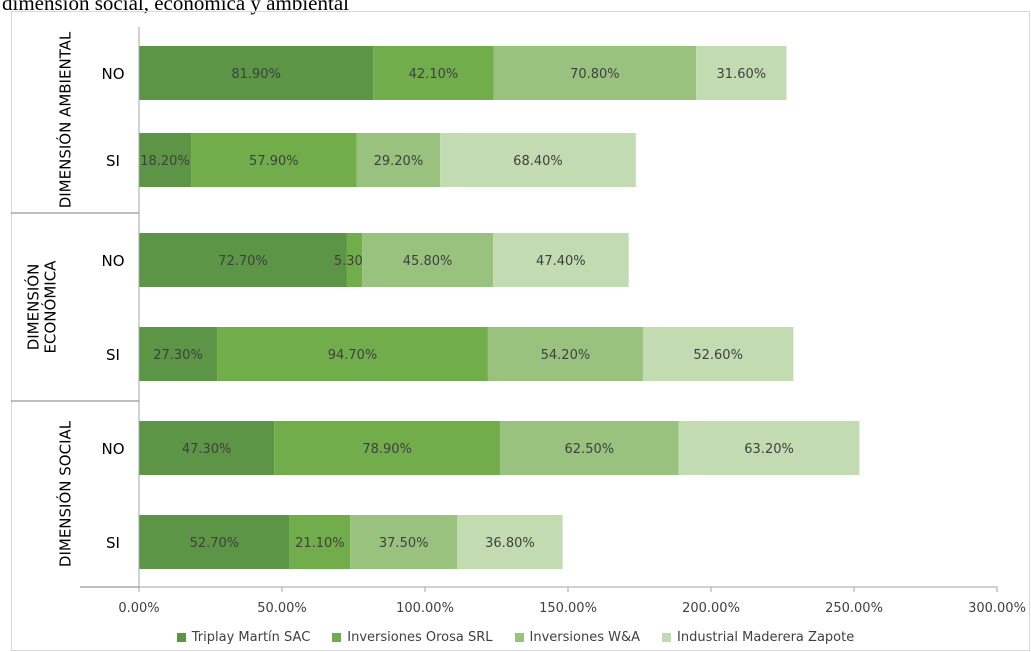 This screenshot has width=1031, height=652. What do you see at coordinates (33, 307) in the screenshot?
I see `group-label: DIMENSIÓN` at bounding box center [33, 307].